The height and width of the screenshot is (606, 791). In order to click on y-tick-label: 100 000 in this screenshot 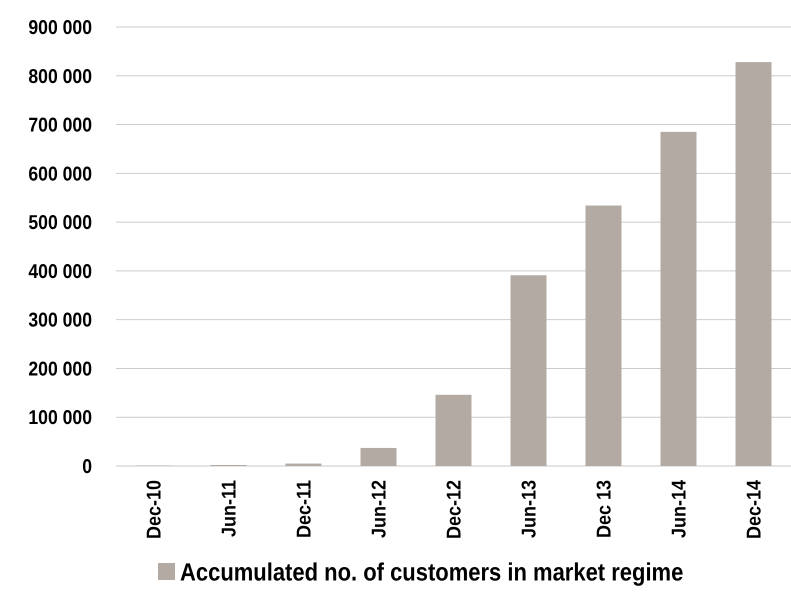, I will do `click(60, 417)`.